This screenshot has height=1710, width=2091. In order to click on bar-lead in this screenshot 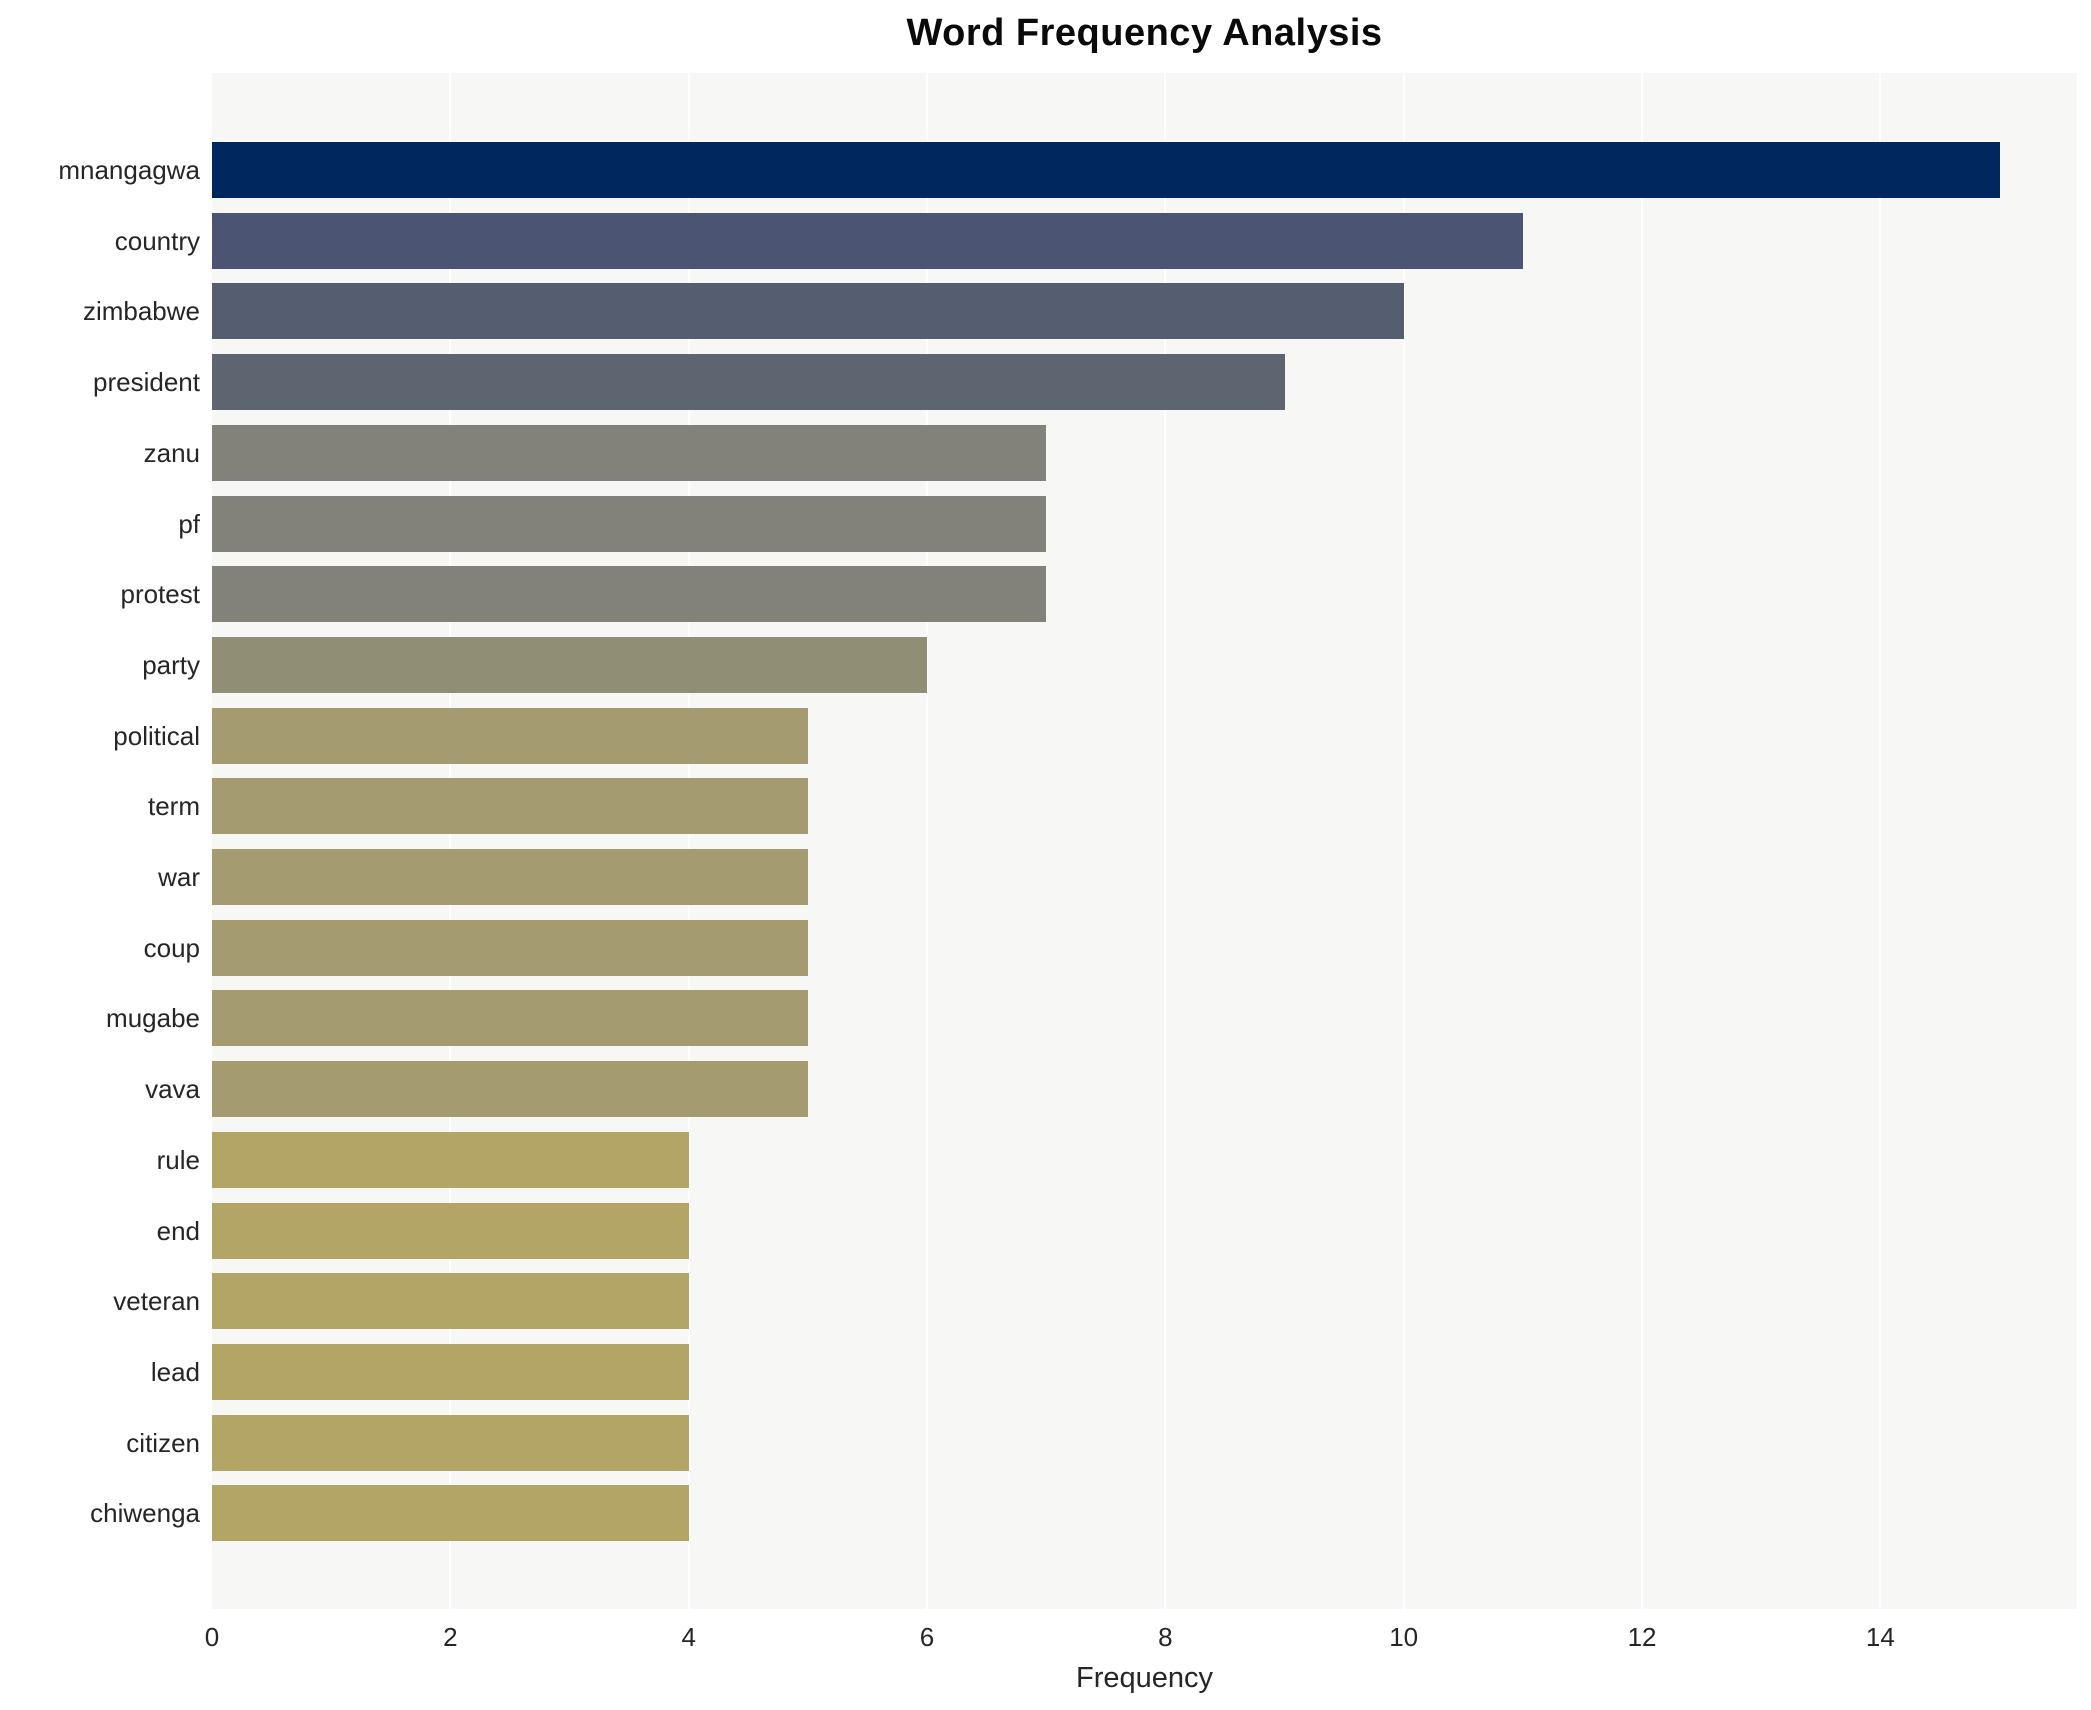, I will do `click(450, 1371)`.